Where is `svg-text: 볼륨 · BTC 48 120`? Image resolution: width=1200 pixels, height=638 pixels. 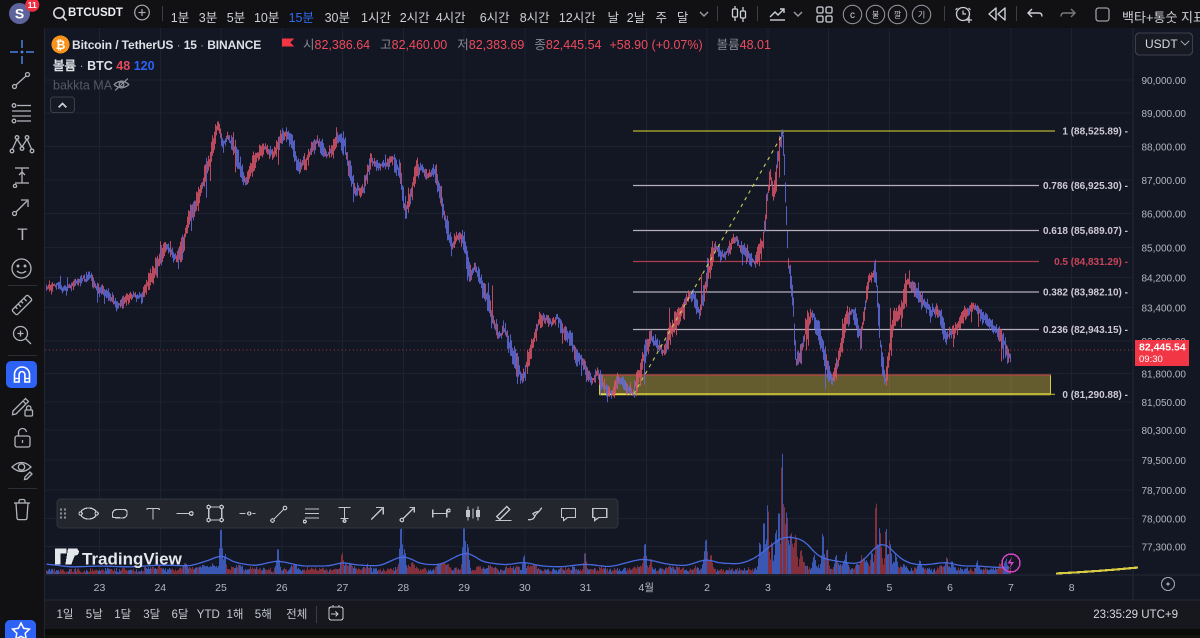 svg-text: 볼륨 · BTC 48 120 is located at coordinates (104, 65).